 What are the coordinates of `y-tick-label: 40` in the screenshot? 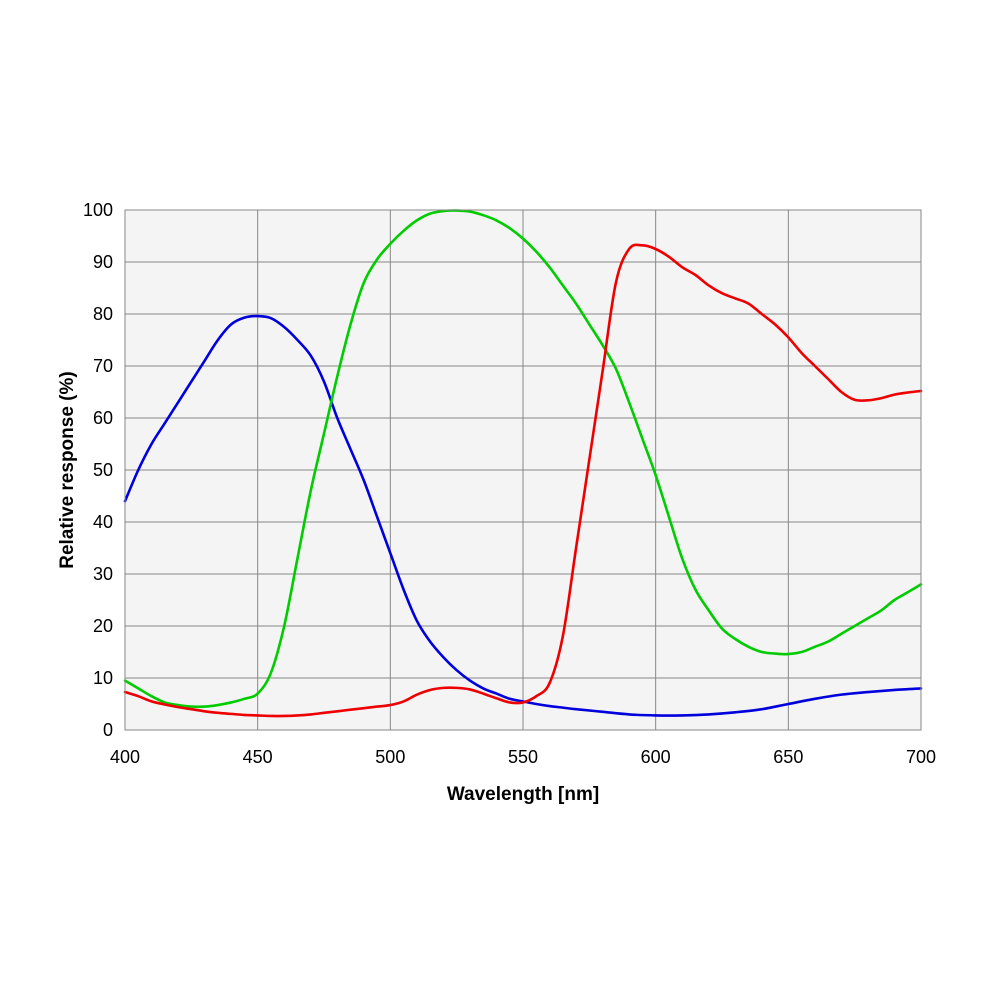 It's located at (103, 522).